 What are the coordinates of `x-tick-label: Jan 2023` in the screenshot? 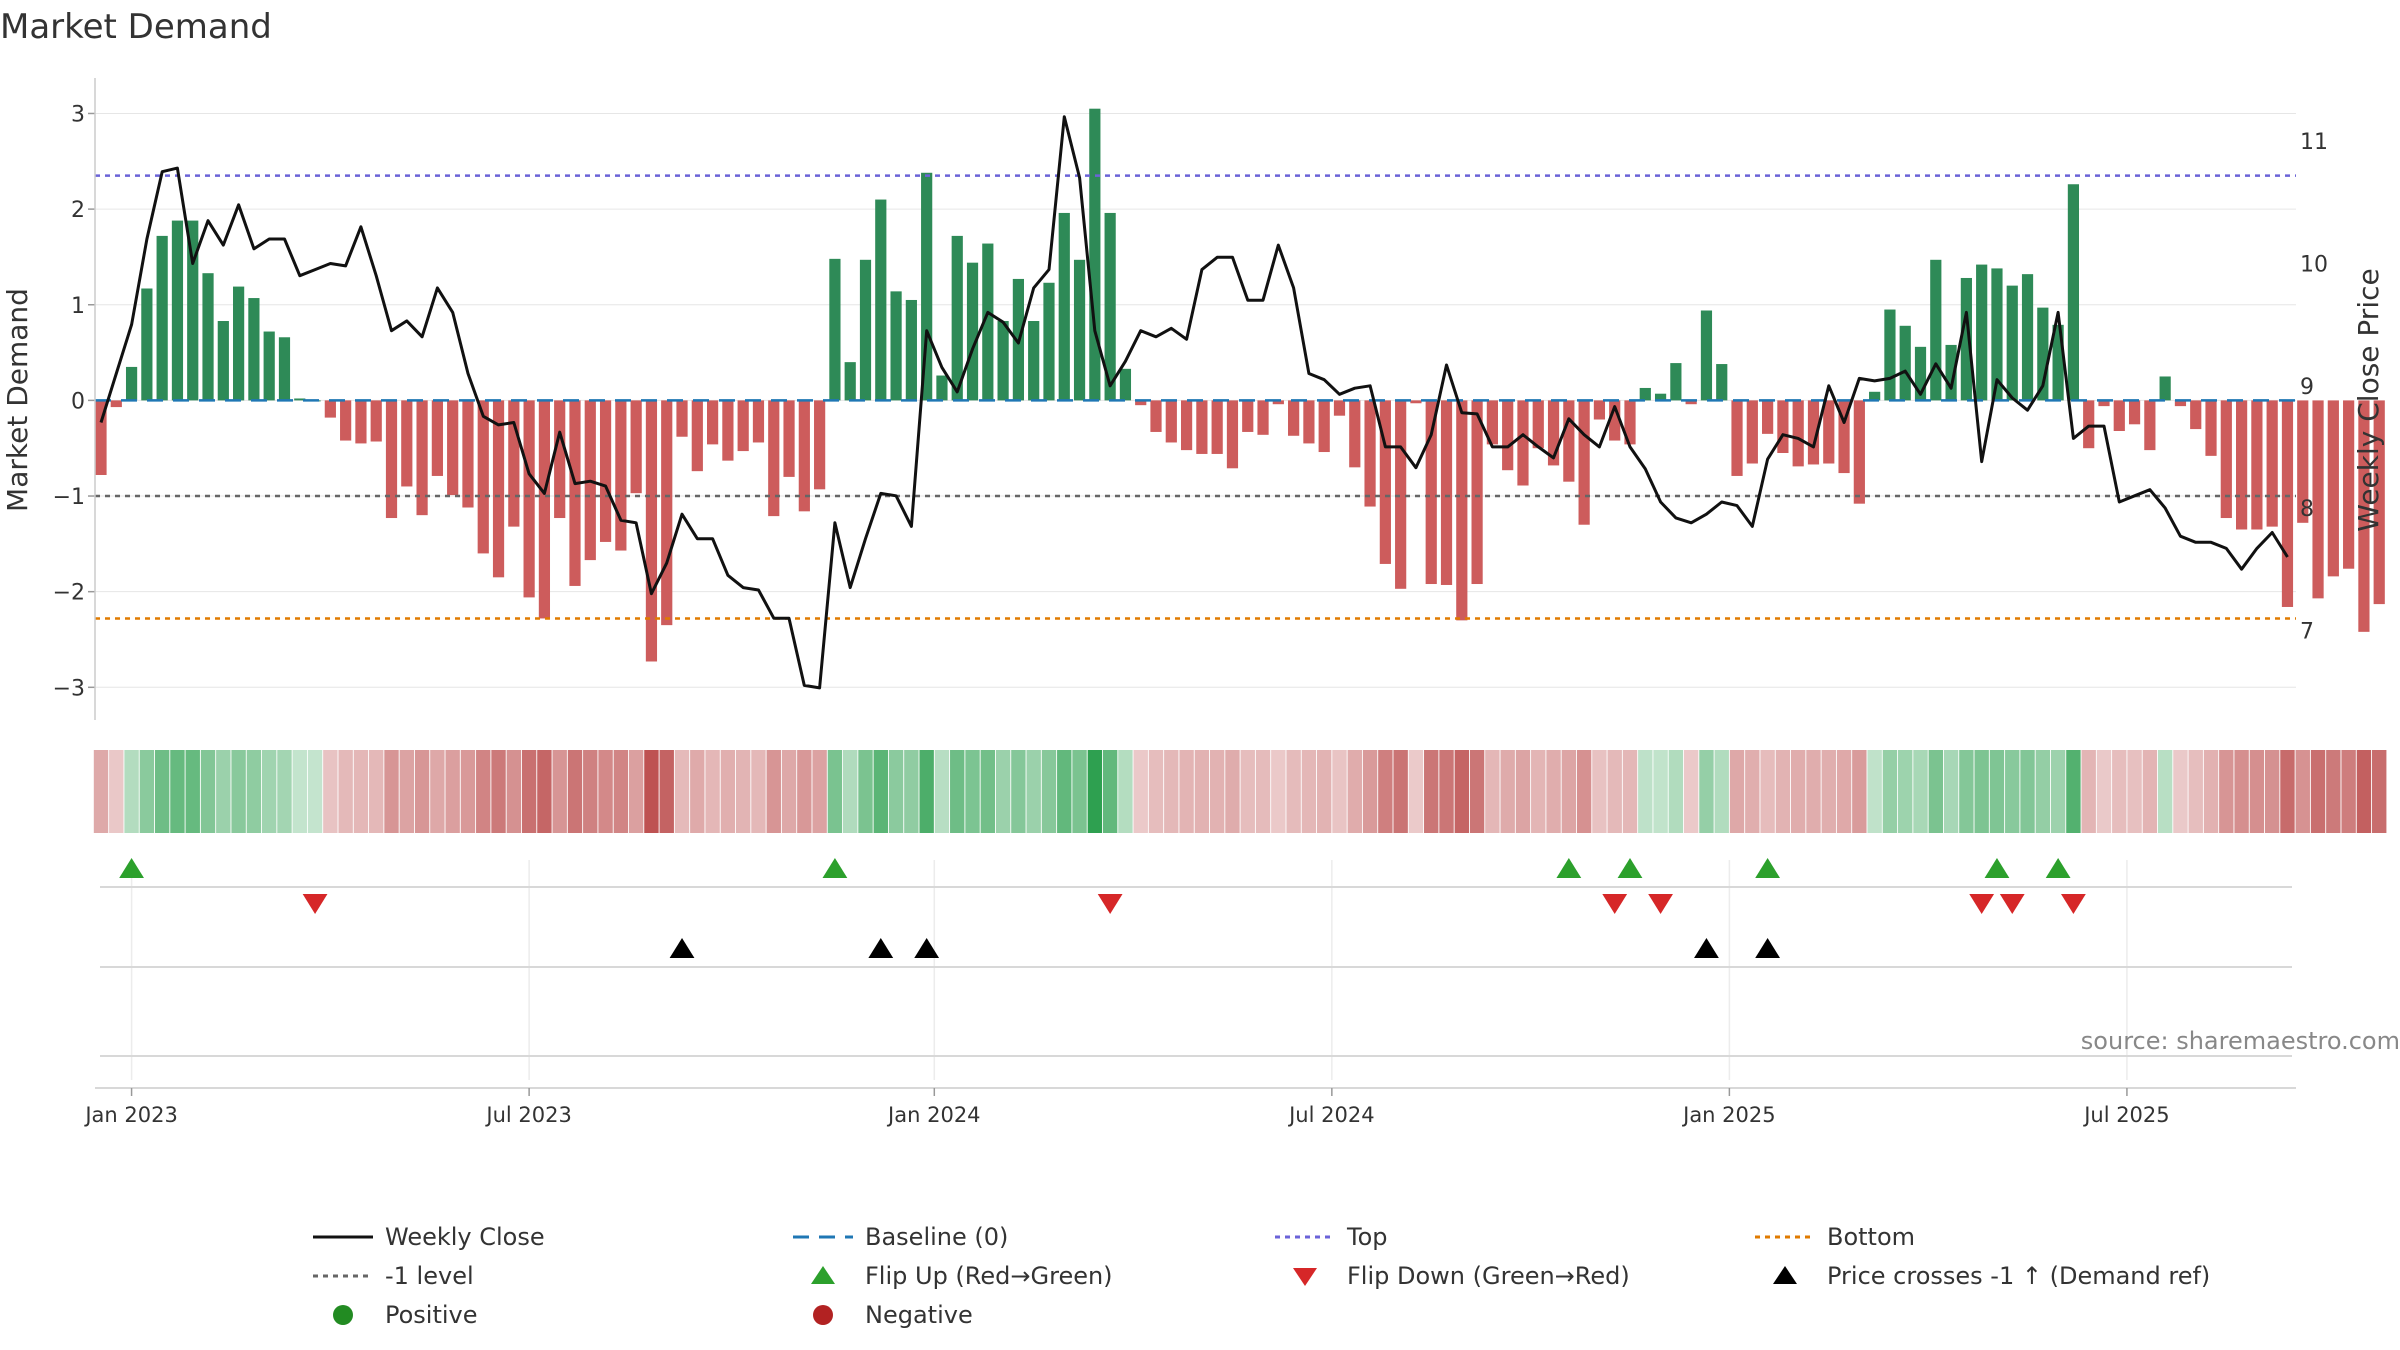 It's located at (130, 1115).